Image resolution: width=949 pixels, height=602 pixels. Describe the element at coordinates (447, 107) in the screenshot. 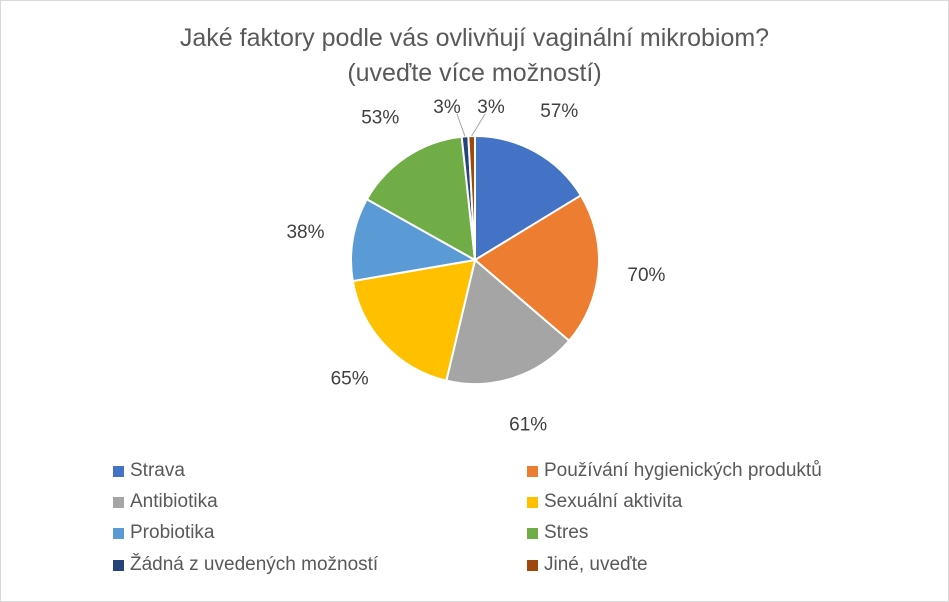

I see `data-label-zadna-z-uvedenych-moznosti: 3%` at that location.